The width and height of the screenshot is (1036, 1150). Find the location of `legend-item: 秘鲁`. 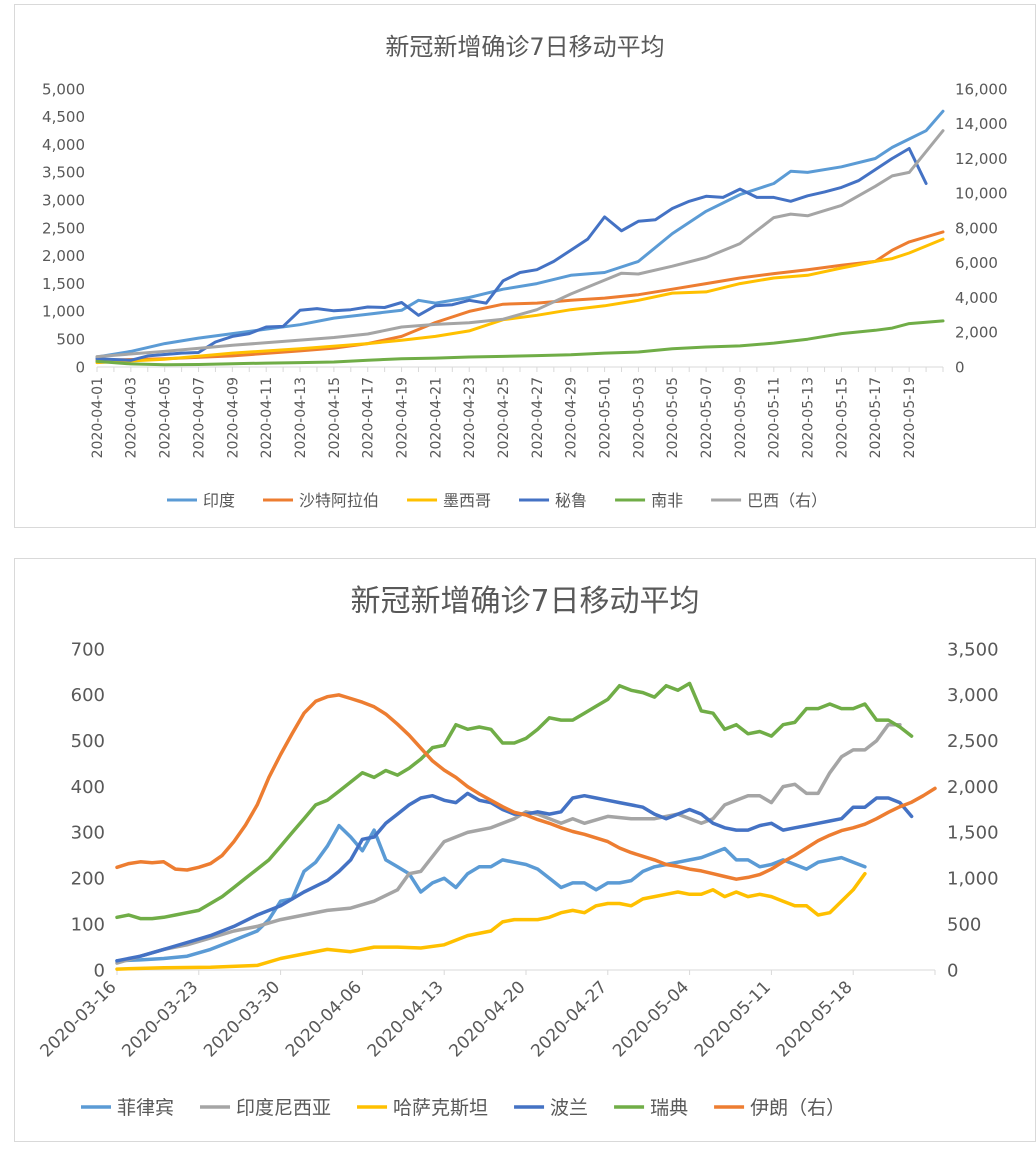

legend-item: 秘鲁 is located at coordinates (553, 500).